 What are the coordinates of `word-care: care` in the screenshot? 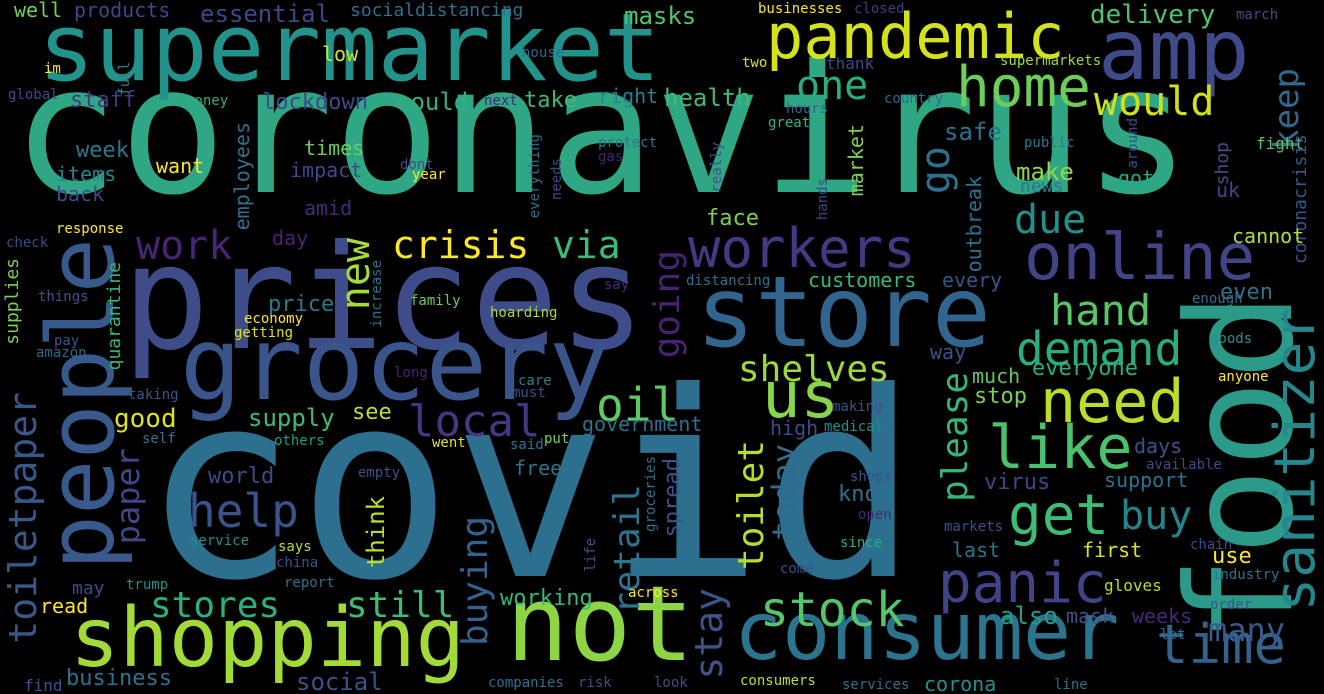 It's located at (535, 381).